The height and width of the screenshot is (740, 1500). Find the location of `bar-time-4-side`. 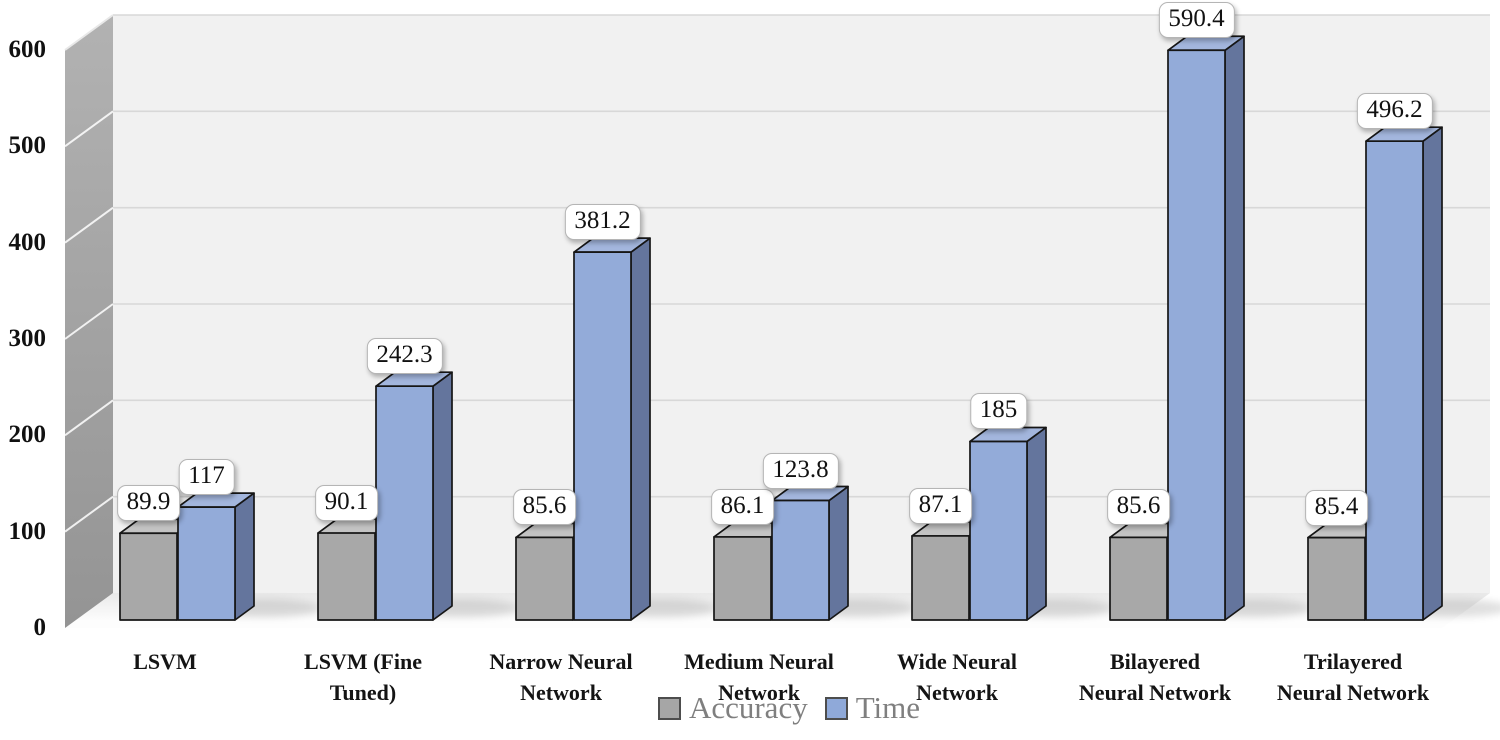

bar-time-4-side is located at coordinates (1036, 523).